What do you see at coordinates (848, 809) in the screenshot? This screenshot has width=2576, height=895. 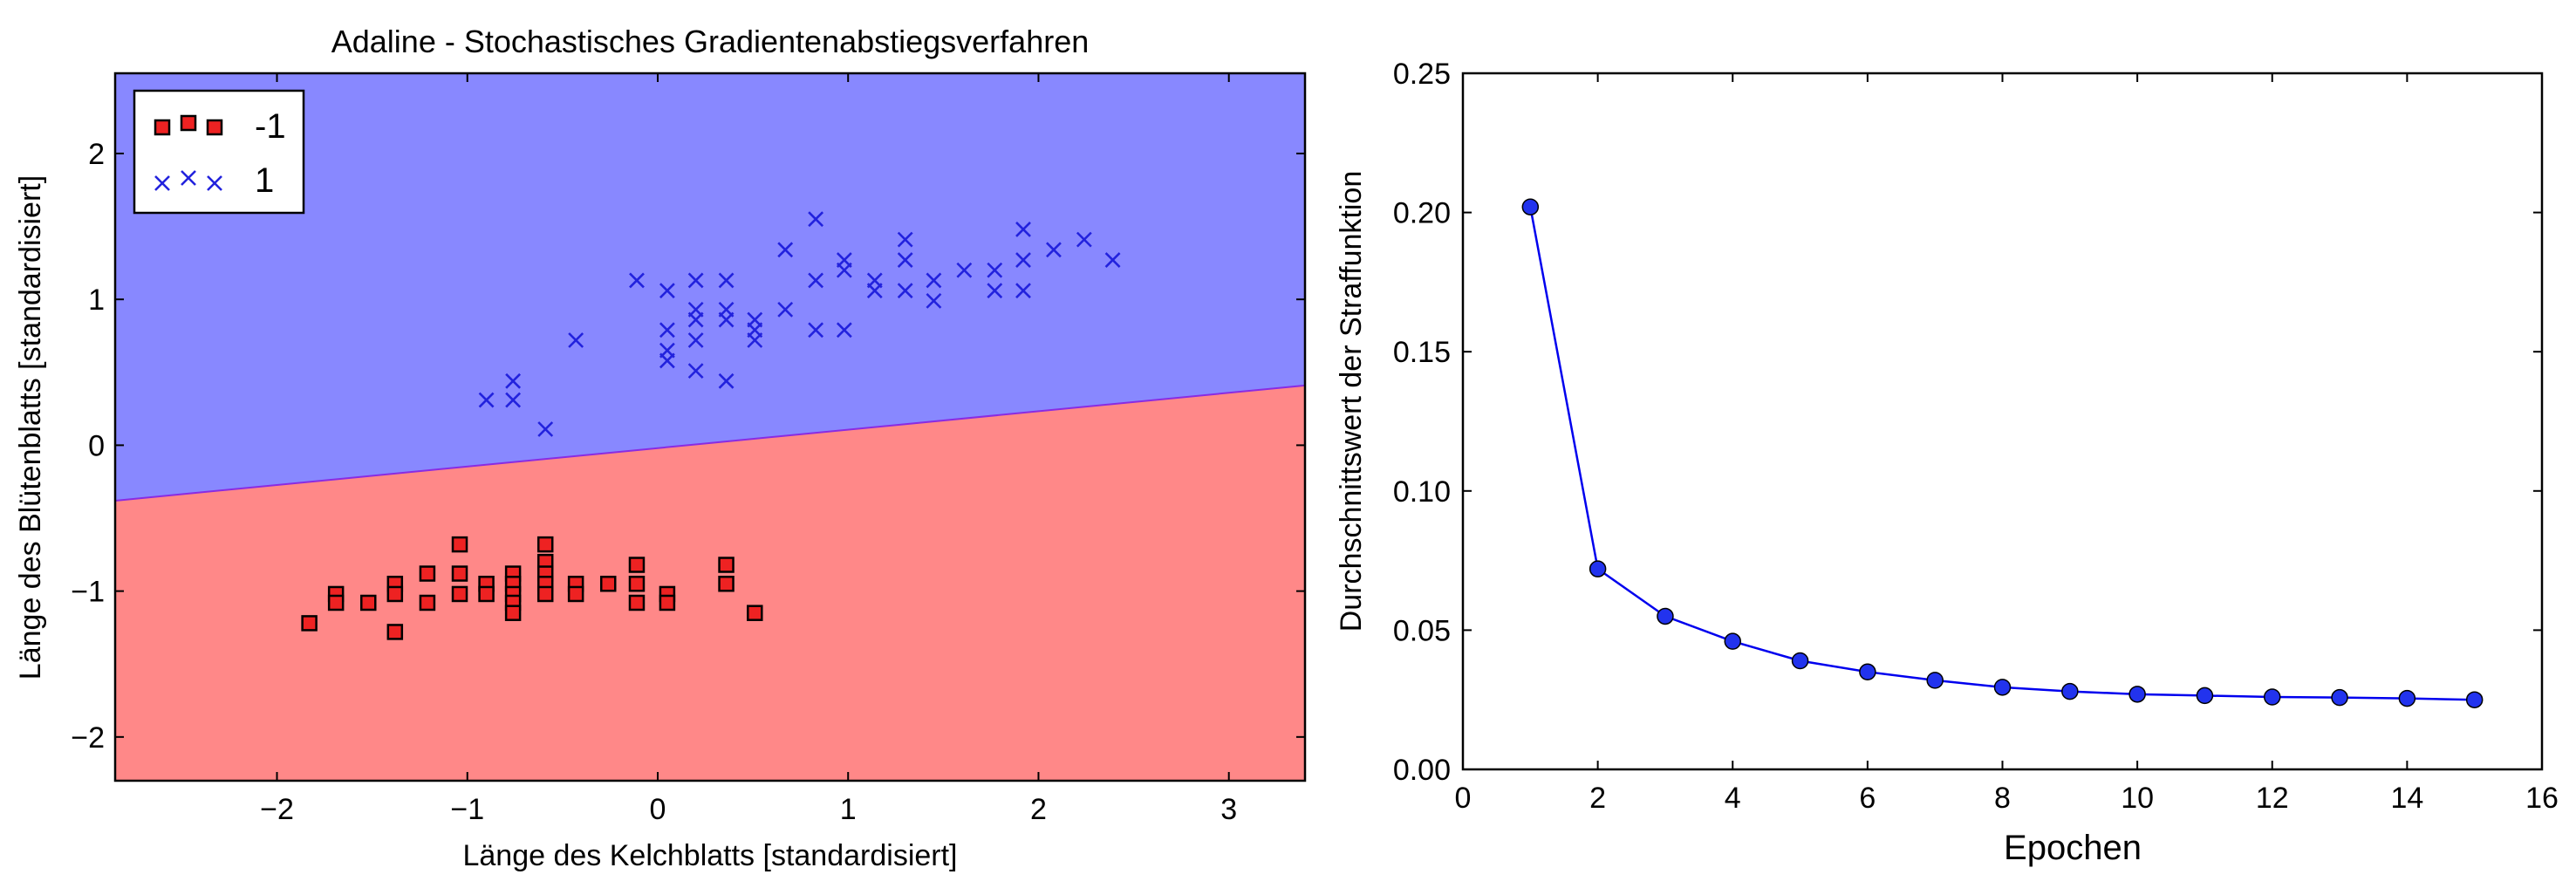 I see `x-tick-label: 1` at bounding box center [848, 809].